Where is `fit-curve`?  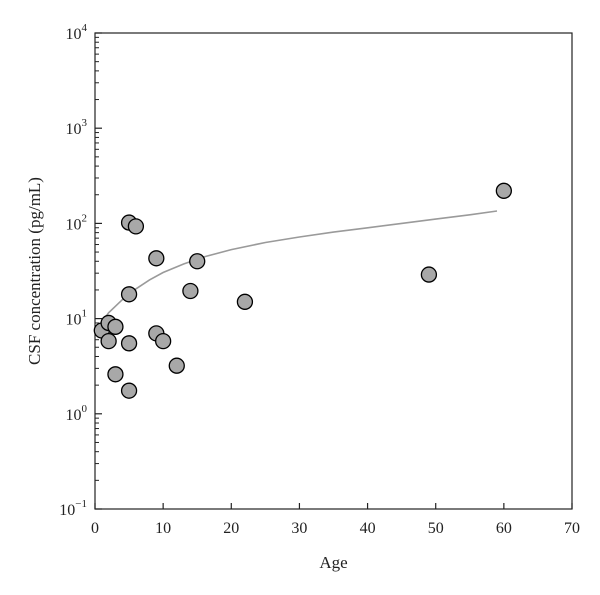 fit-curve is located at coordinates (297, 269).